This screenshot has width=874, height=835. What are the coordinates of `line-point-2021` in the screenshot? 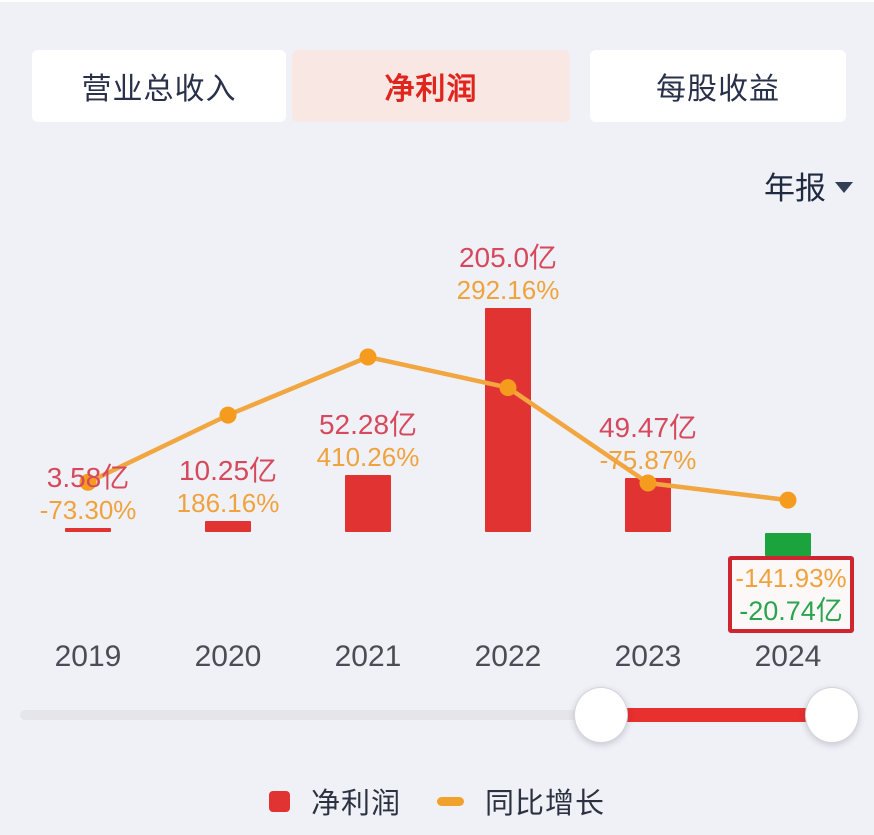 It's located at (368, 357).